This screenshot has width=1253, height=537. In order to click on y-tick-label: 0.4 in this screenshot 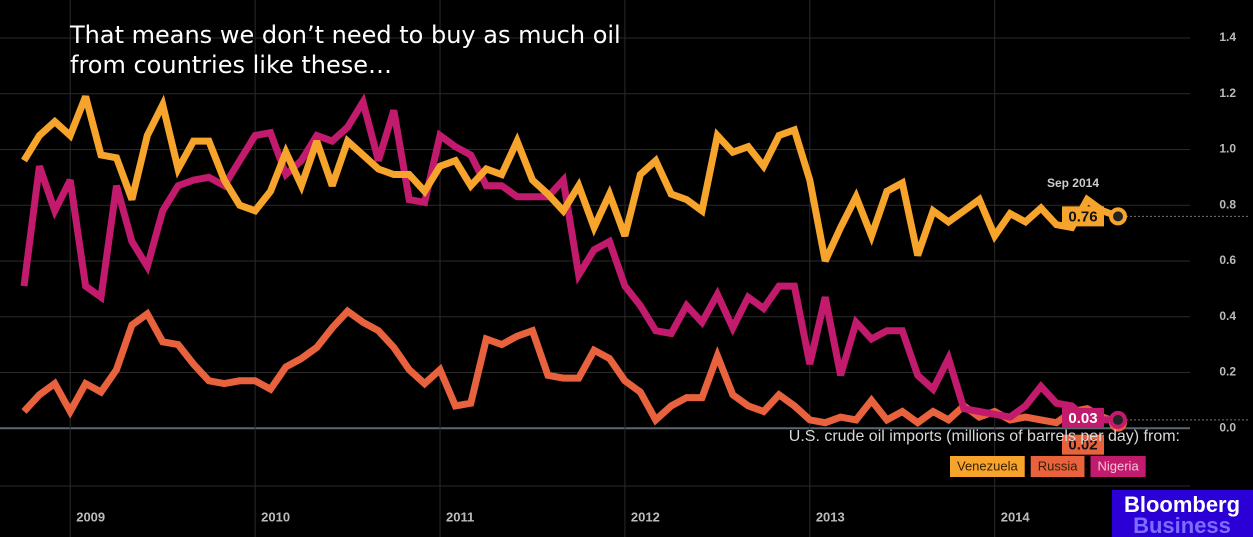, I will do `click(1227, 316)`.